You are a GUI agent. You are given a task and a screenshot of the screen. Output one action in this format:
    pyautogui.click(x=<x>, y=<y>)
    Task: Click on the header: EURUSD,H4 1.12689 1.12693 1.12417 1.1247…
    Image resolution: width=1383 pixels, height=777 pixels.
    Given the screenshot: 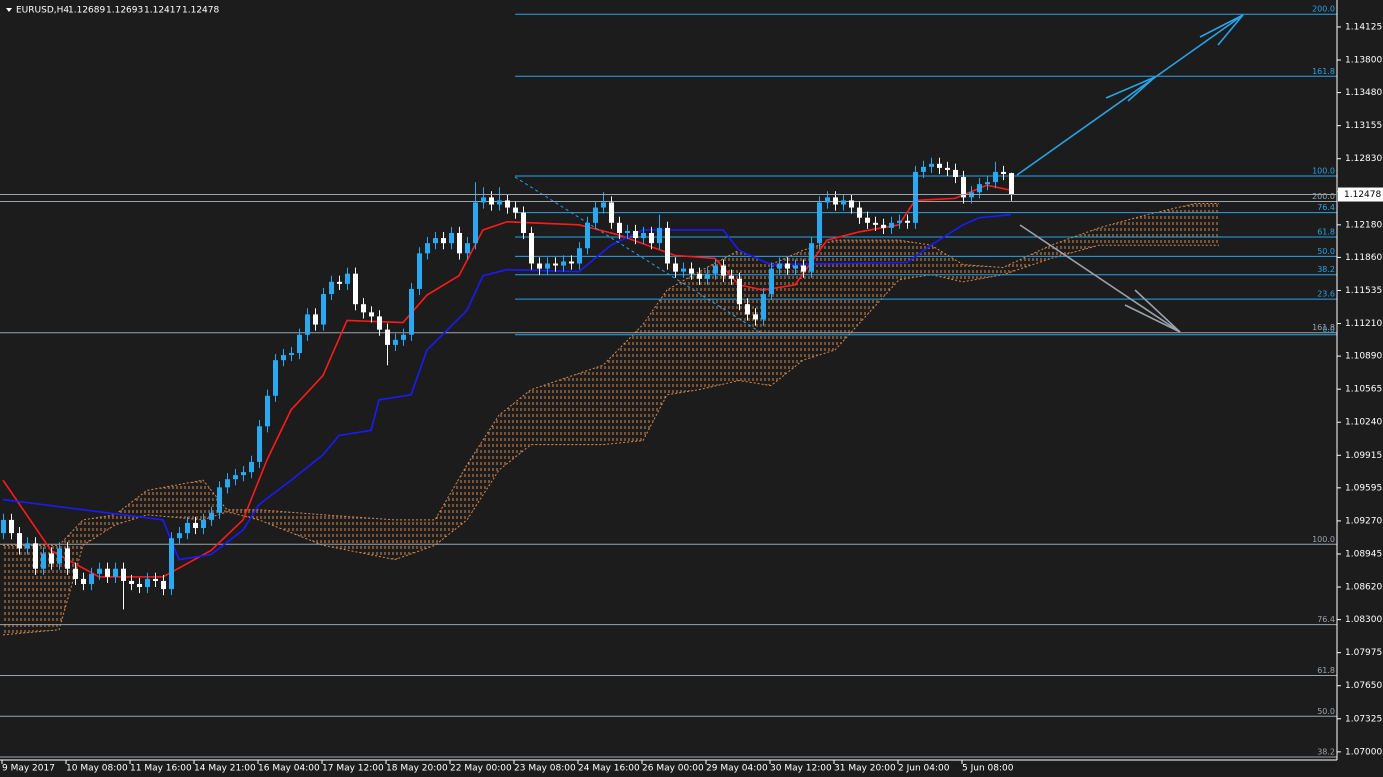 What is the action you would take?
    pyautogui.click(x=112, y=11)
    